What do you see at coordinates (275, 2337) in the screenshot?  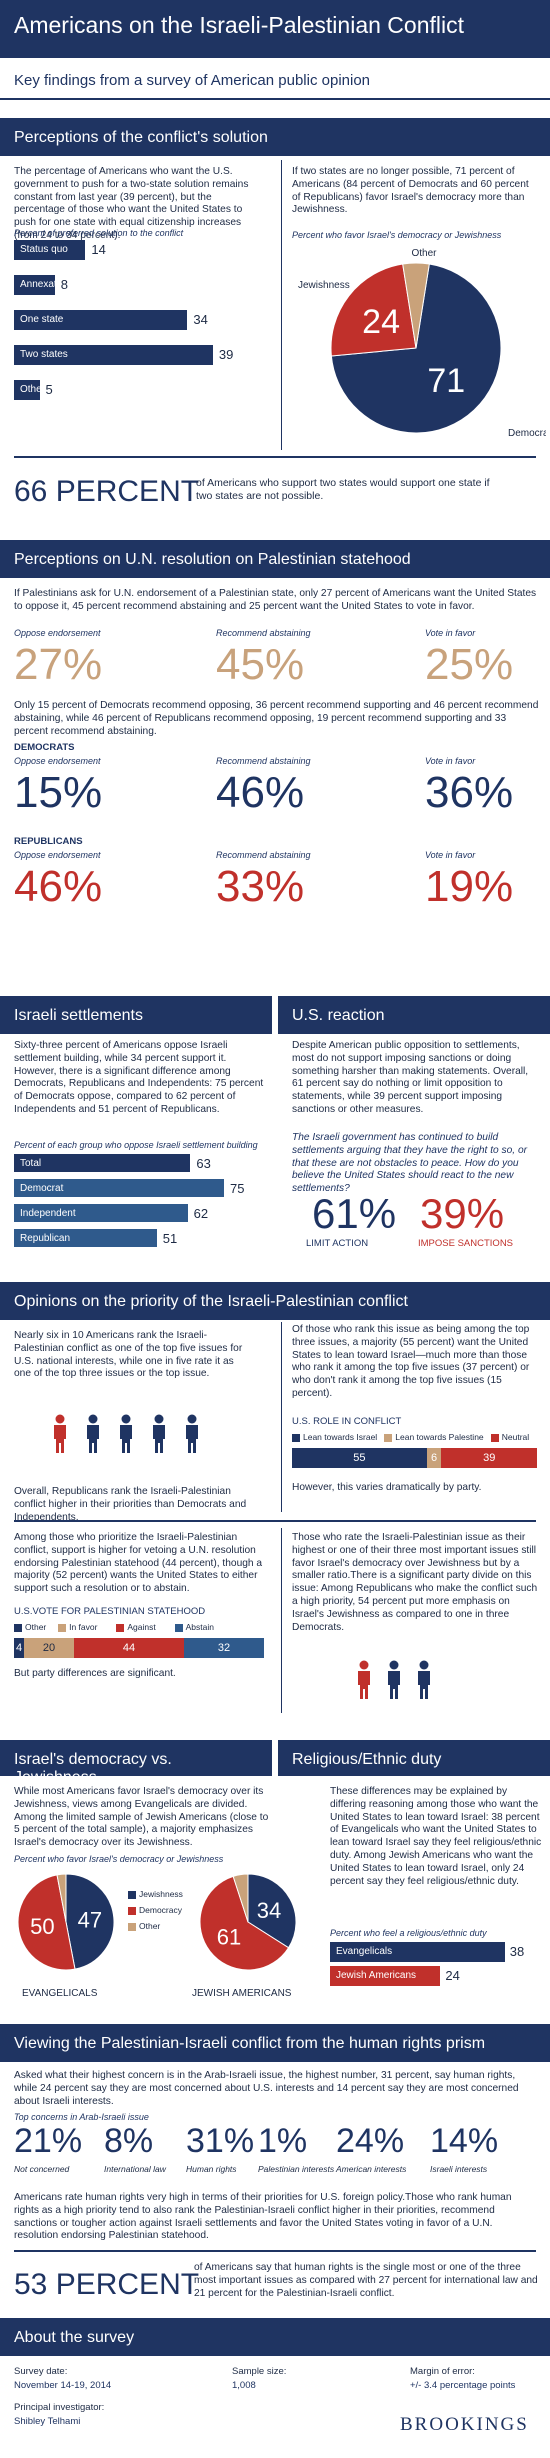 I see `footer-heading: About the survey` at bounding box center [275, 2337].